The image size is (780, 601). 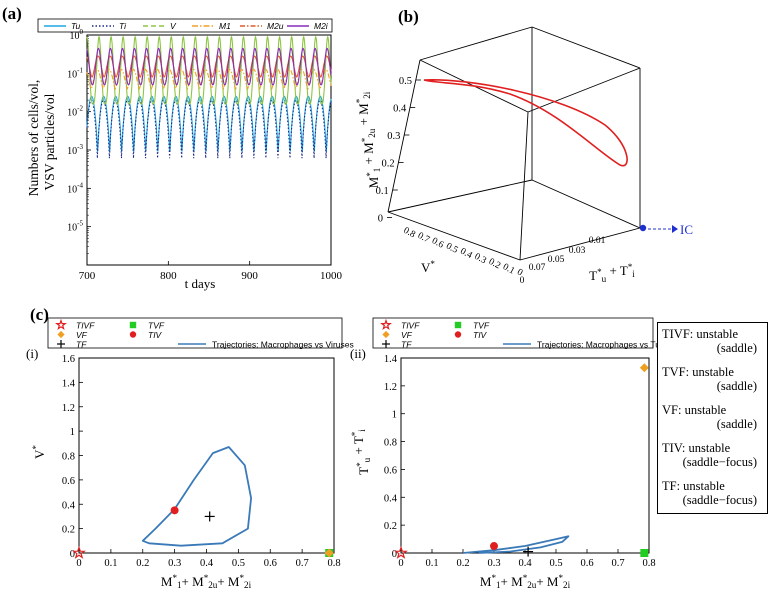 I want to click on y-tick-label: 10⁻³, so click(x=75, y=150).